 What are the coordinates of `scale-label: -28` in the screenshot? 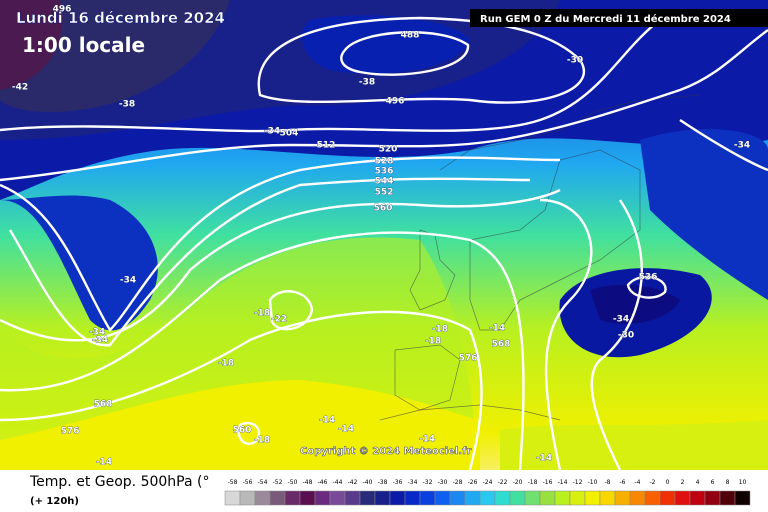 It's located at (458, 482).